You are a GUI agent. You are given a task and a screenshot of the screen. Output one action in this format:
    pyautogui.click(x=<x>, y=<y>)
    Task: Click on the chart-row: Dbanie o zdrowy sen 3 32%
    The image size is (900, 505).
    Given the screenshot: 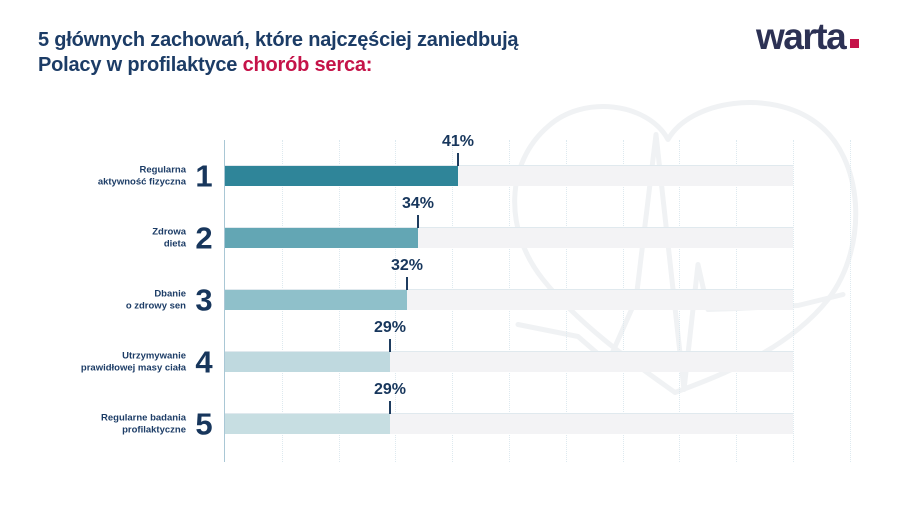 What is the action you would take?
    pyautogui.click(x=450, y=286)
    